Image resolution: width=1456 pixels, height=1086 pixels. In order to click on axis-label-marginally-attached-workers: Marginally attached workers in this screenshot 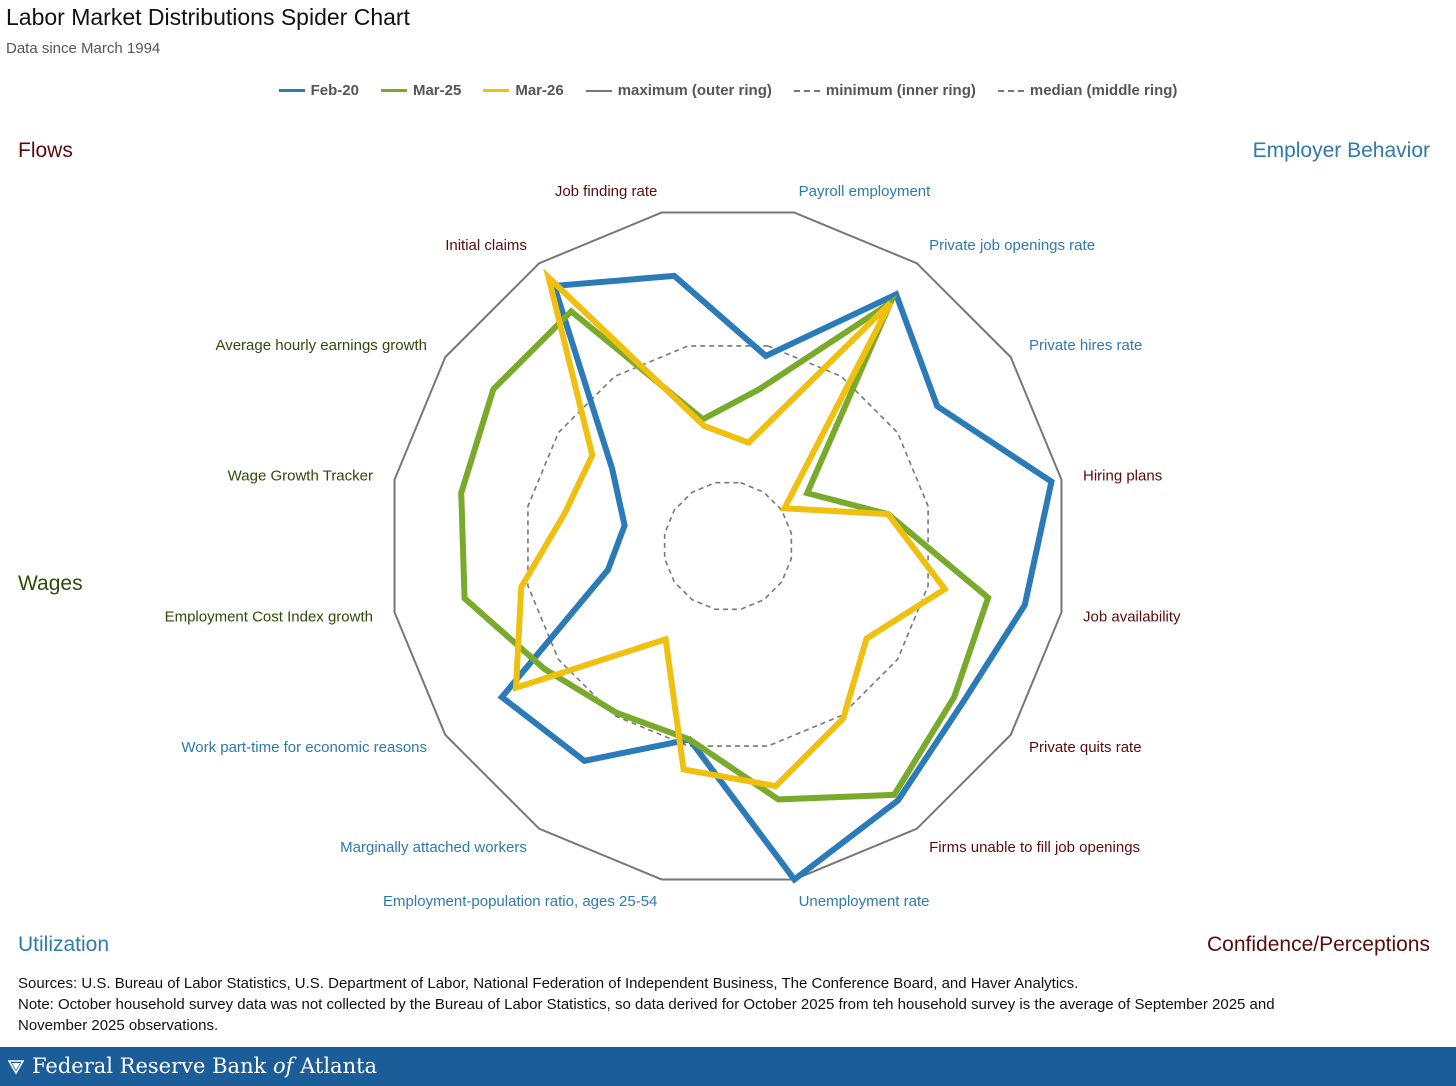, I will do `click(433, 847)`.